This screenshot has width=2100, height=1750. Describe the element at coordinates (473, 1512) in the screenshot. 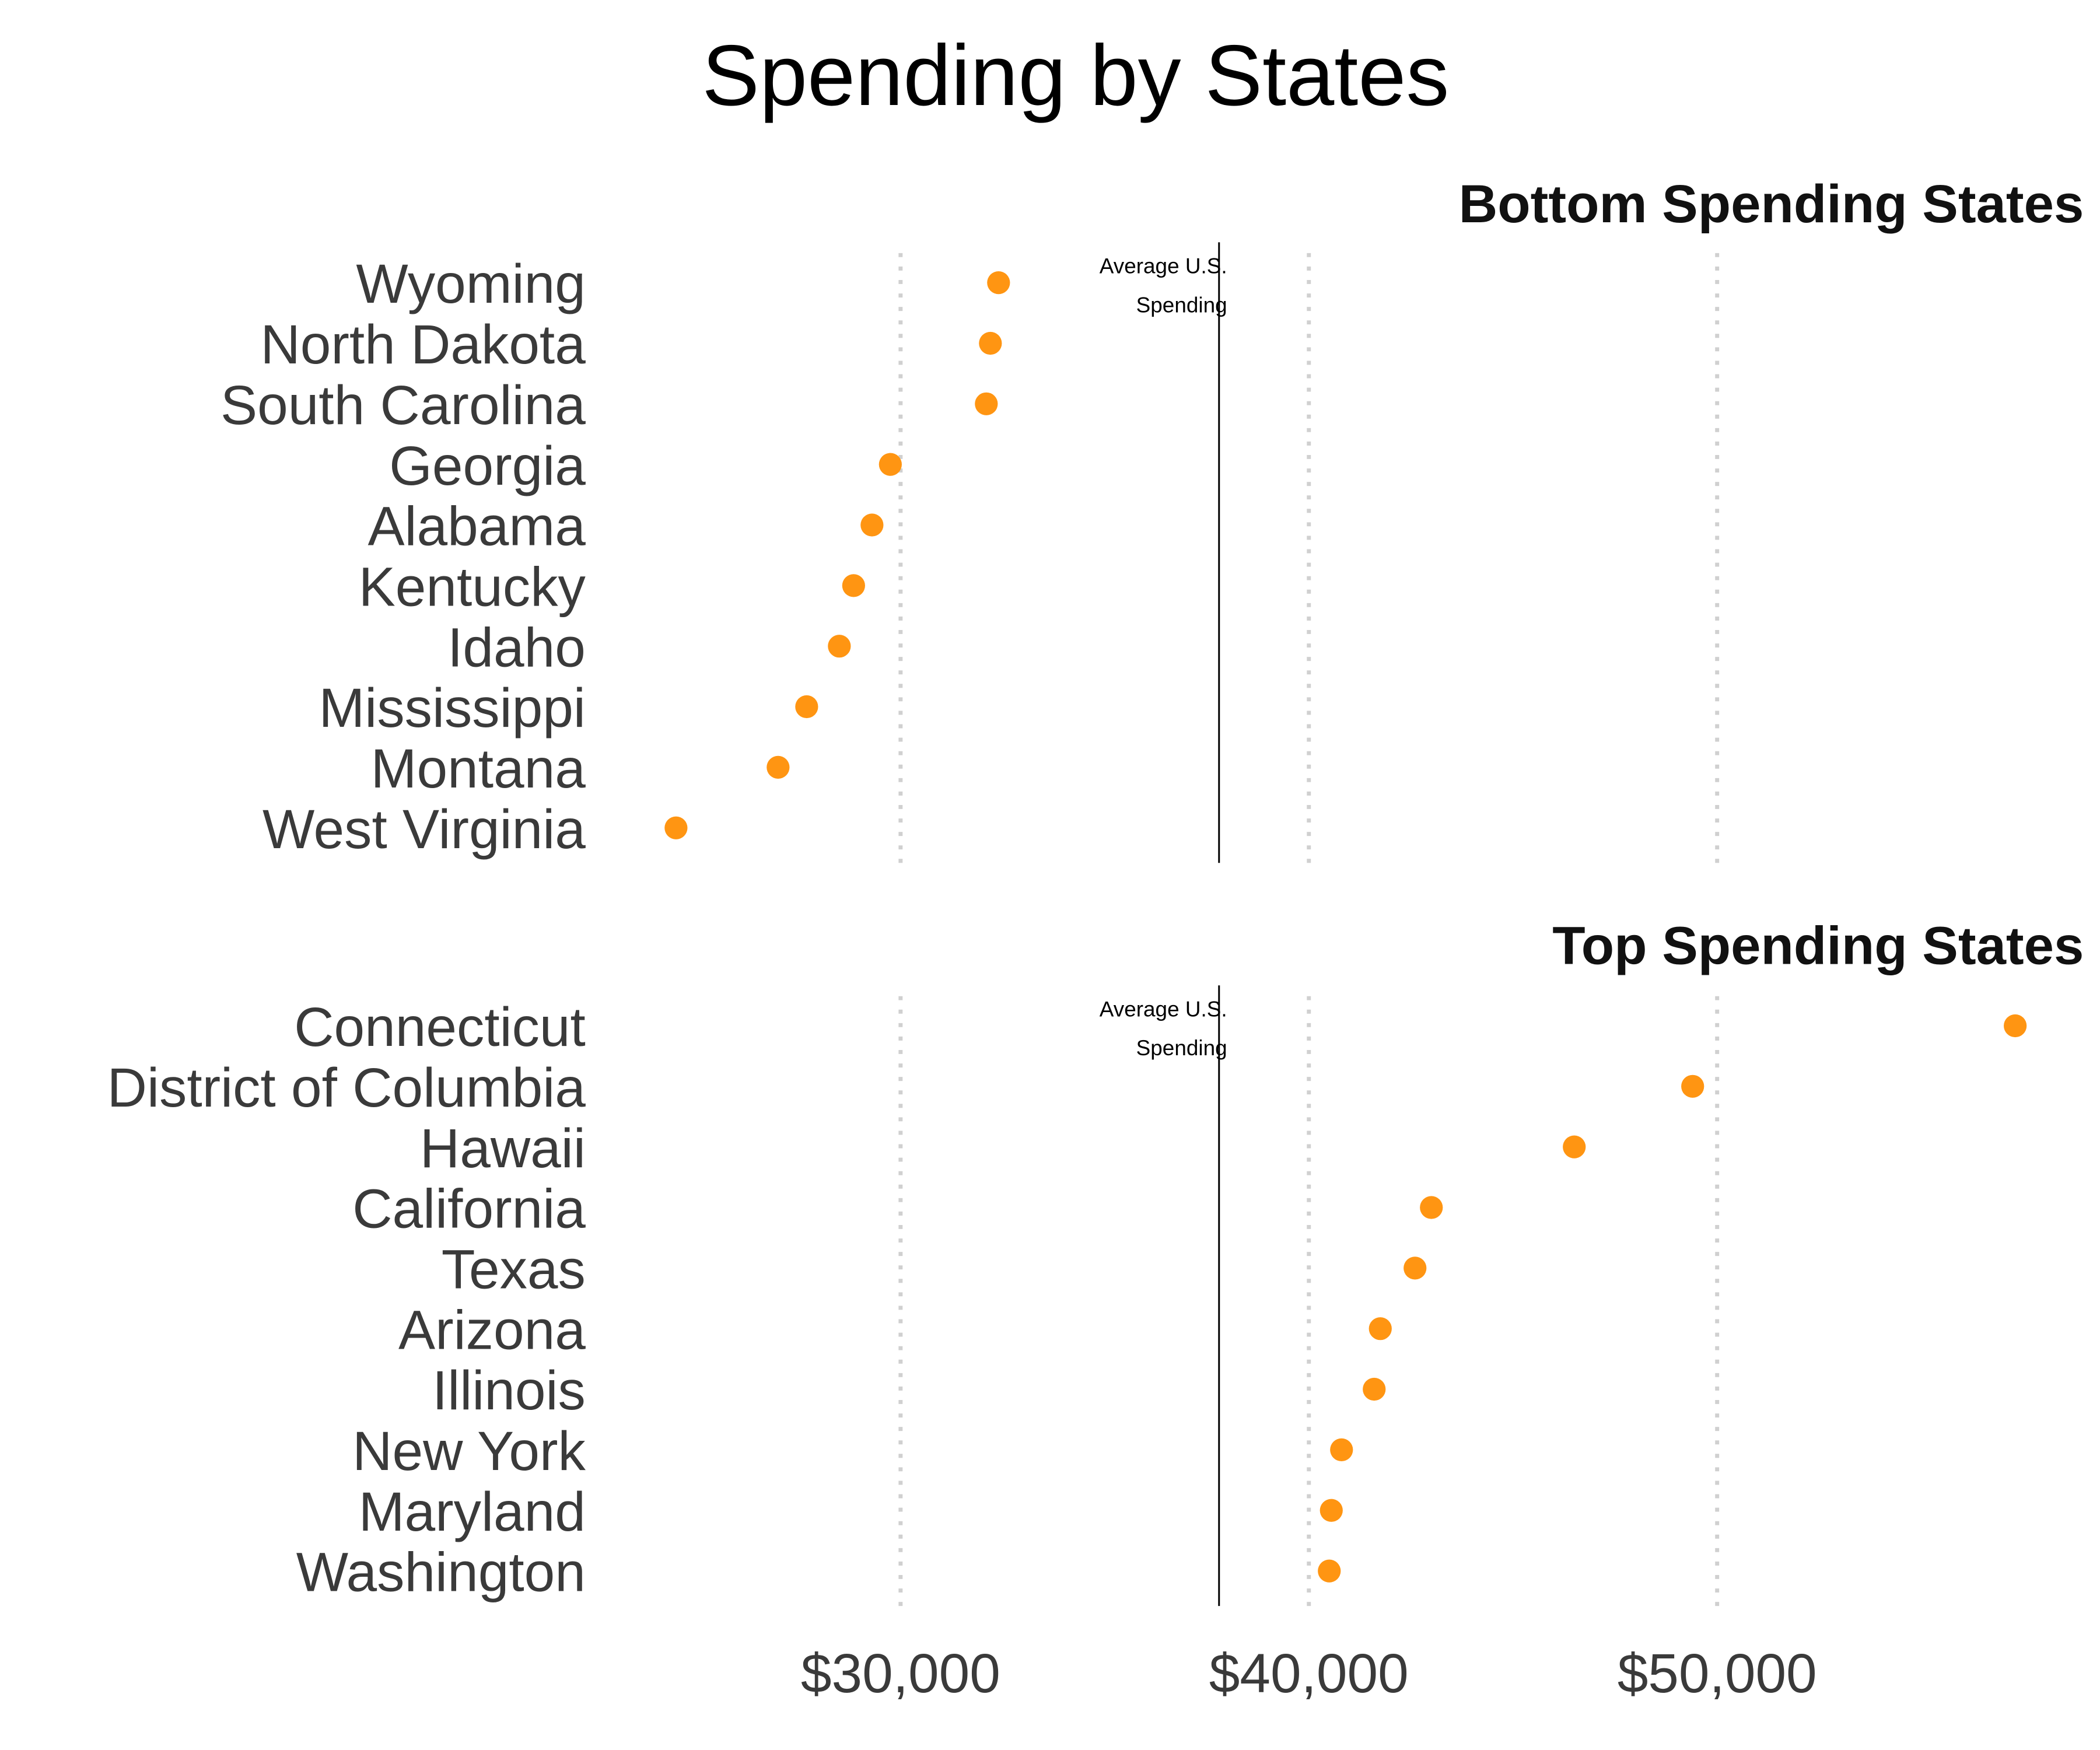

I see `category-label: Maryland` at that location.